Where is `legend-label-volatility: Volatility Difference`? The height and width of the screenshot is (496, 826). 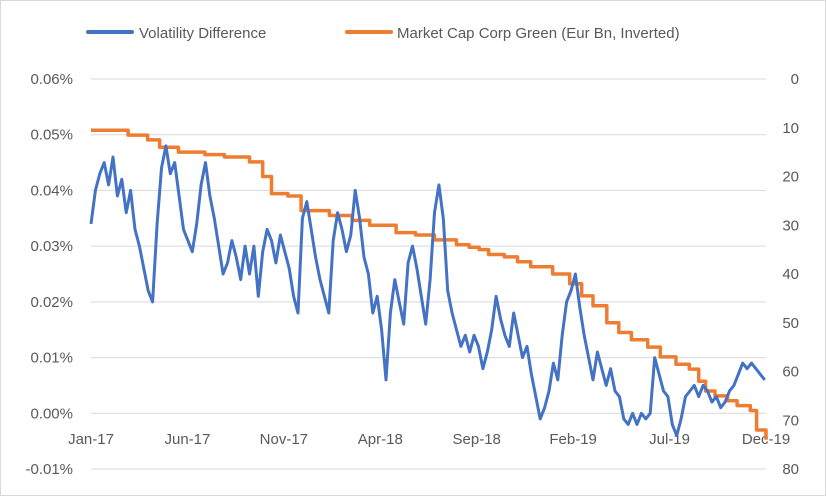
legend-label-volatility: Volatility Difference is located at coordinates (202, 33).